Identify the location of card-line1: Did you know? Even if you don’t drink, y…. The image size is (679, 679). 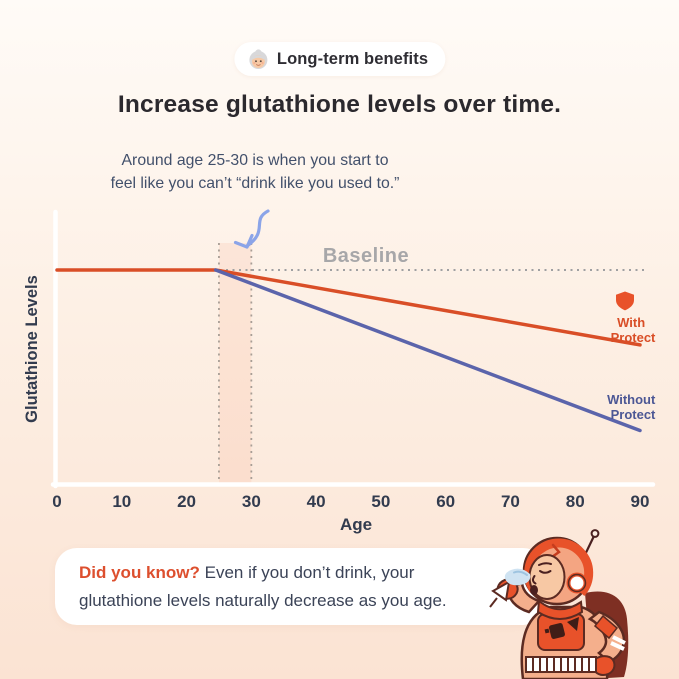
(312, 573).